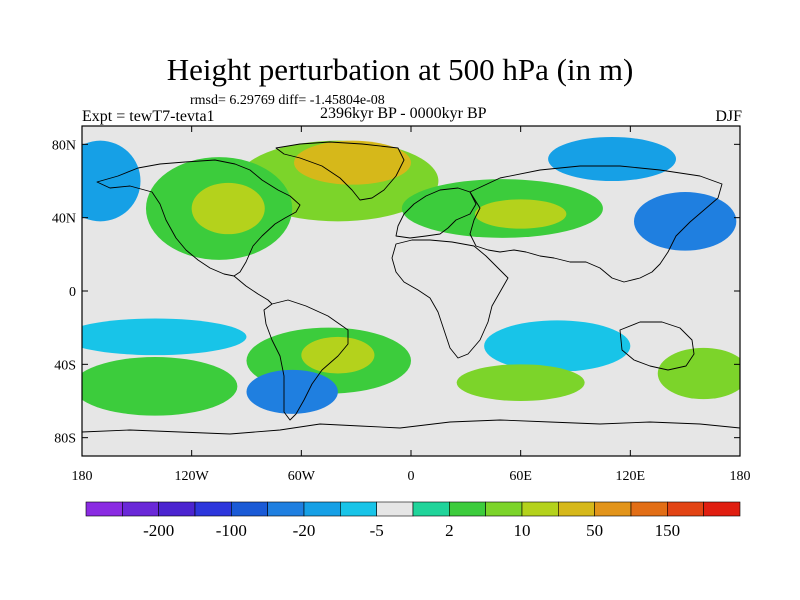  Describe the element at coordinates (65, 365) in the screenshot. I see `y-tick-label: 40S` at that location.